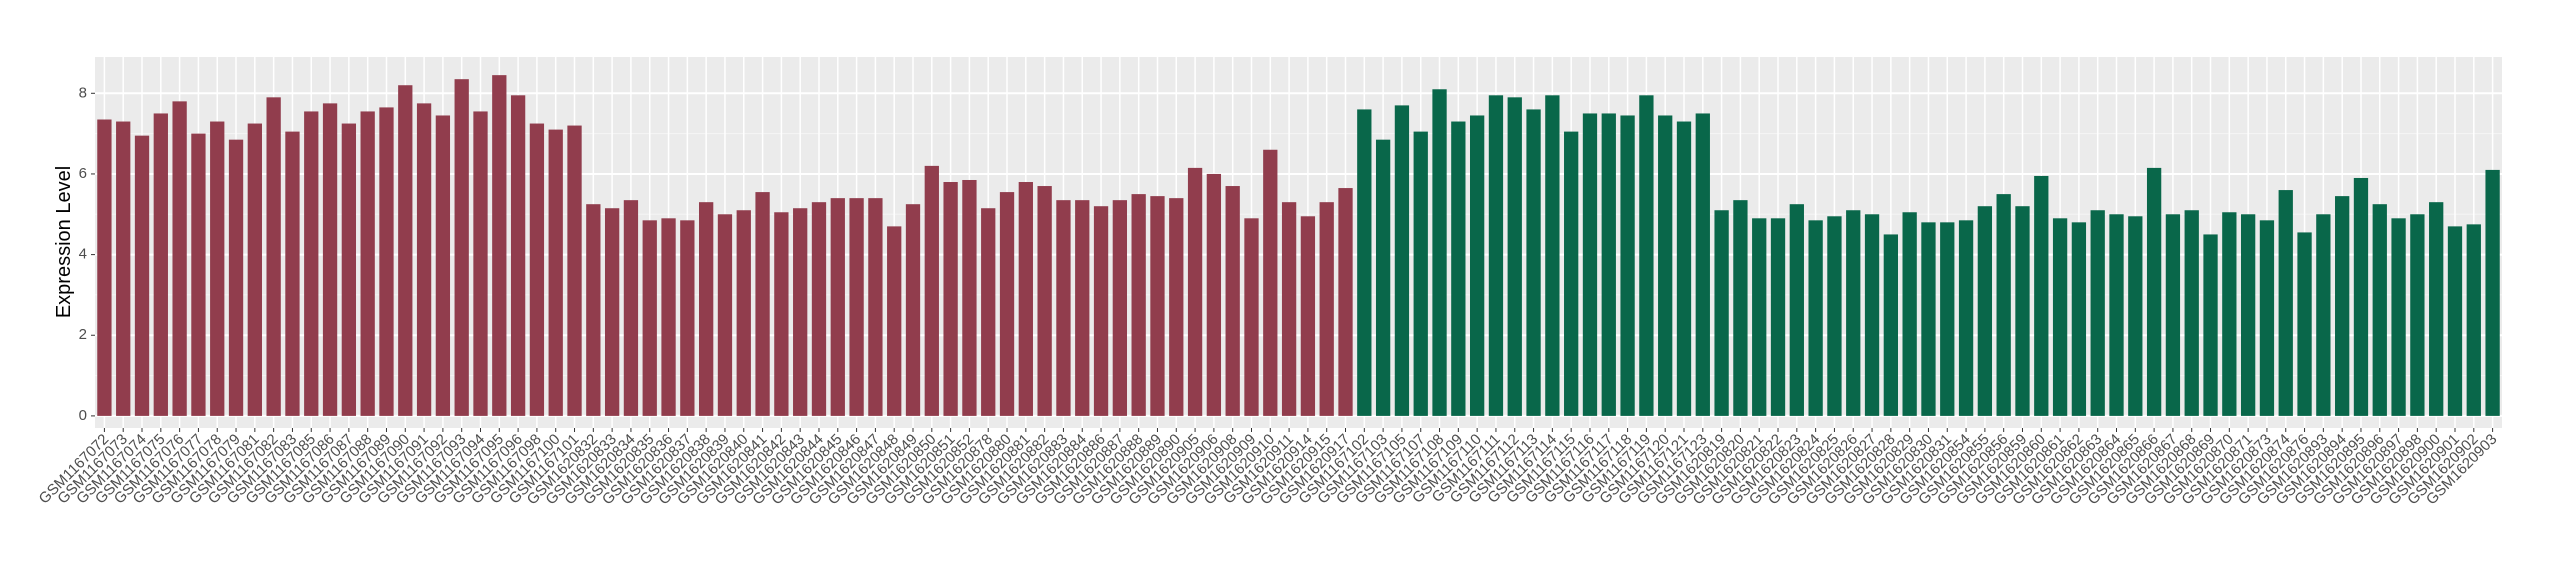 Image resolution: width=2560 pixels, height=580 pixels. What do you see at coordinates (64, 242) in the screenshot?
I see `y-axis-label: Expression Level` at bounding box center [64, 242].